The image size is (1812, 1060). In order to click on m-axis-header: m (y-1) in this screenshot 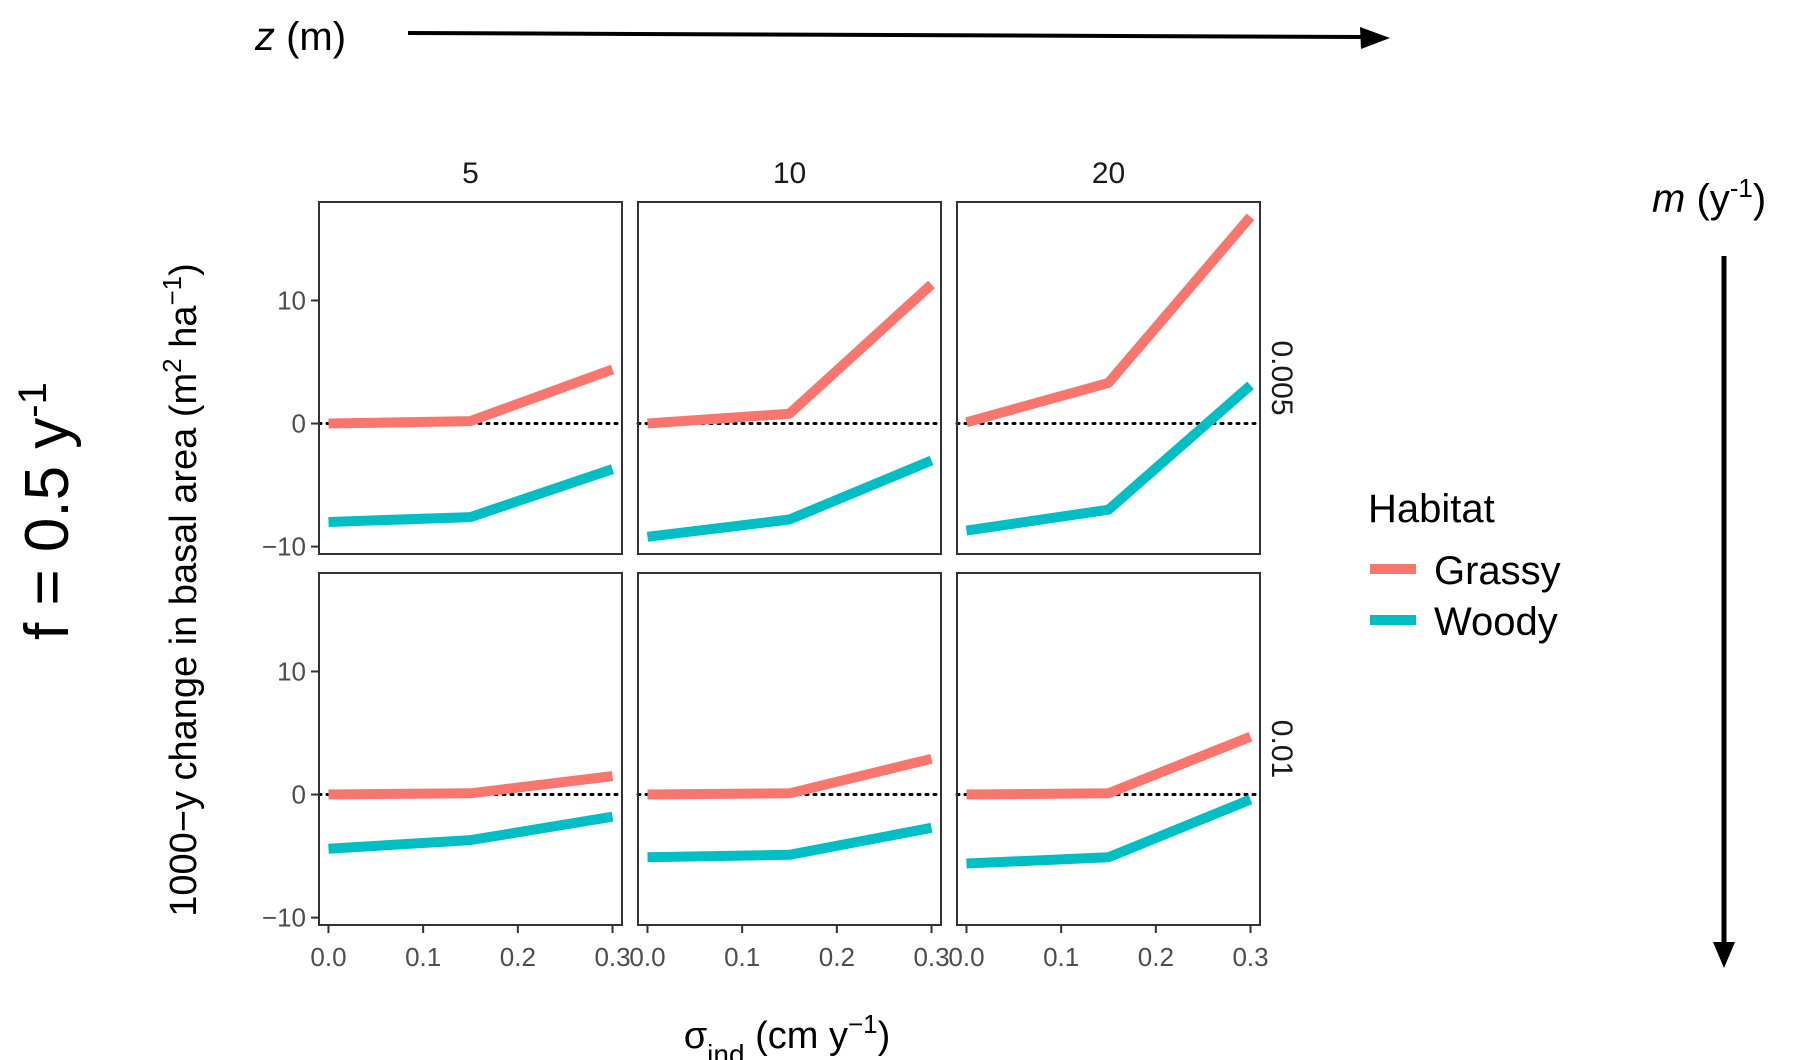, I will do `click(1709, 570)`.